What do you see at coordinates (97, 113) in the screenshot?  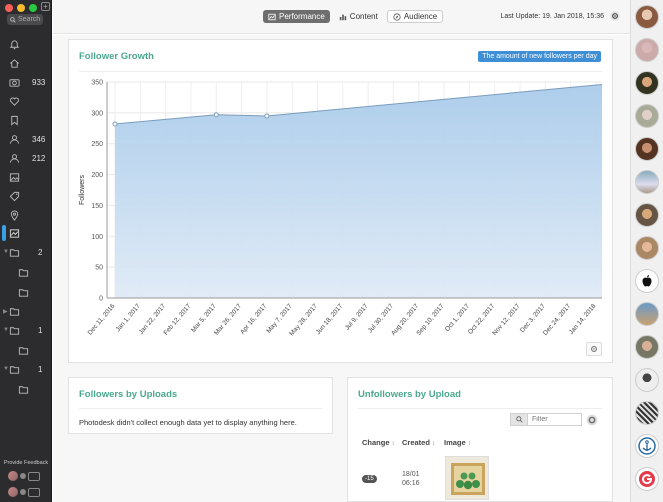 I see `y-tick-label: 300` at bounding box center [97, 113].